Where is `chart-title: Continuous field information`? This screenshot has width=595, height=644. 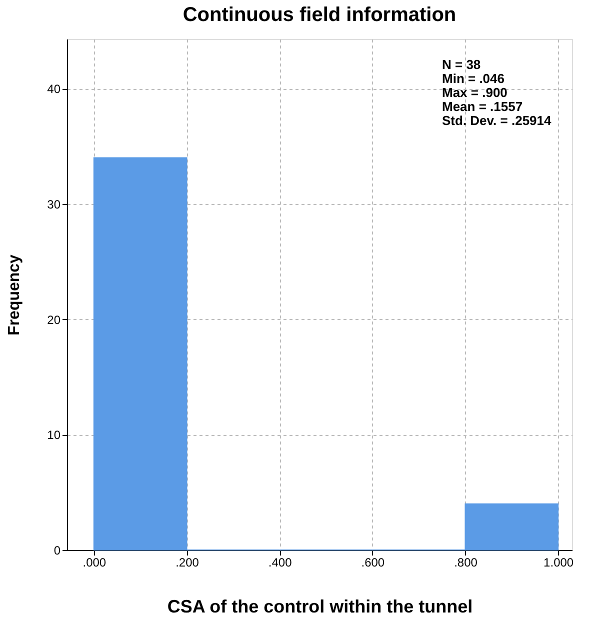
chart-title: Continuous field information is located at coordinates (319, 15).